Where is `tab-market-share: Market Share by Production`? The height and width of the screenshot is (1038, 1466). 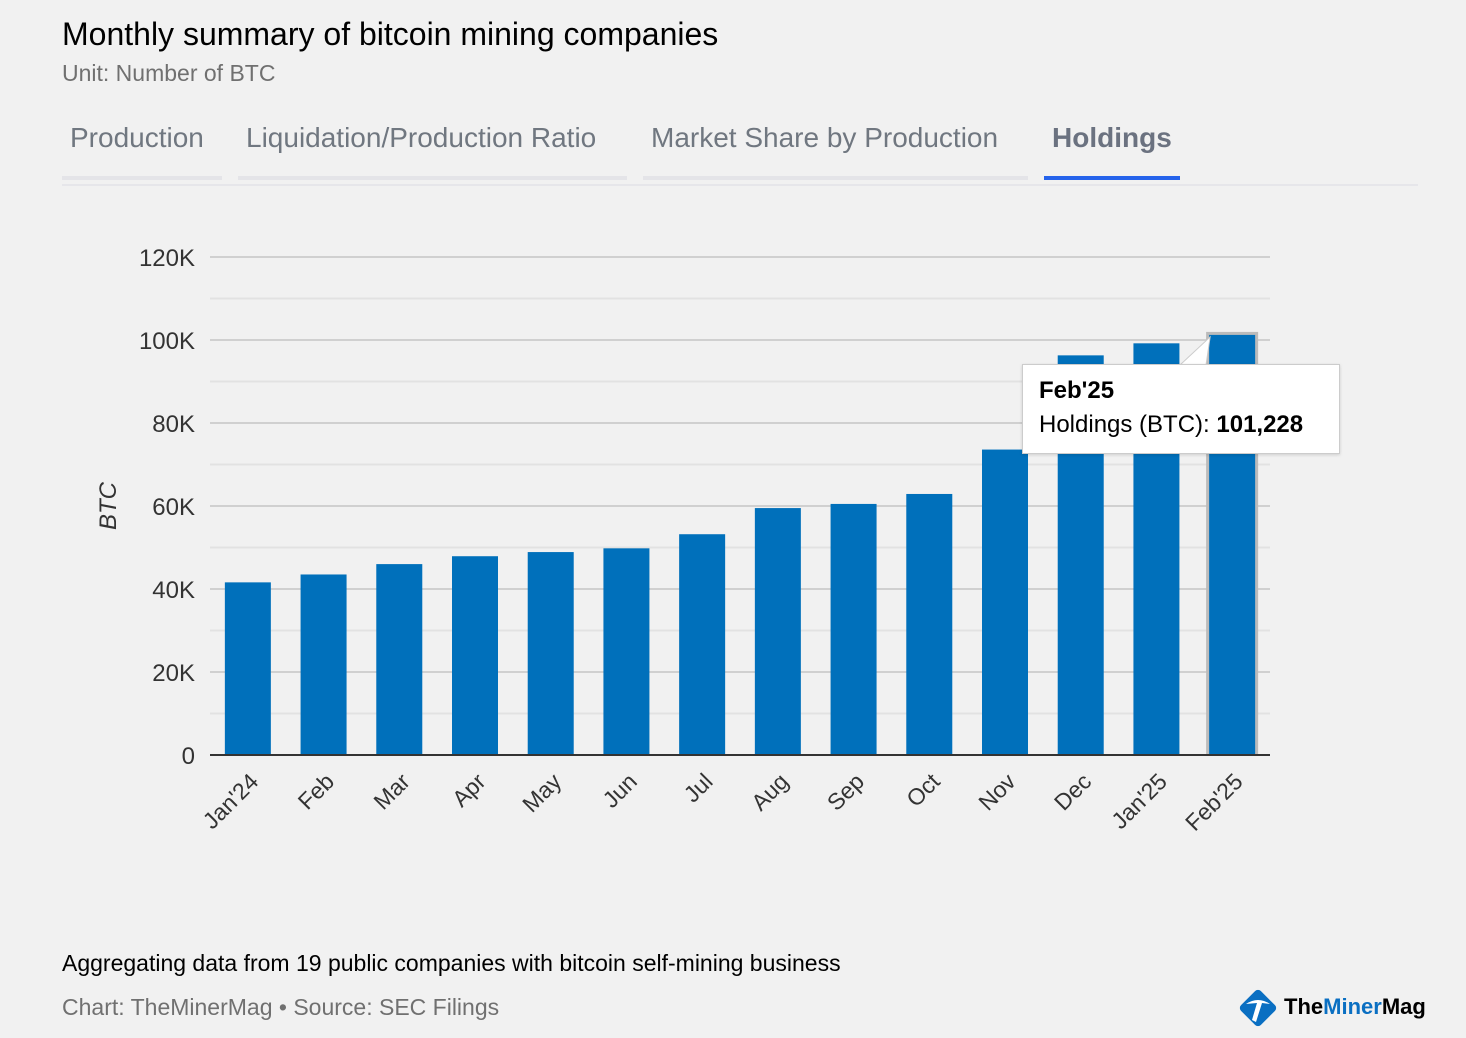
tab-market-share: Market Share by Production is located at coordinates (835, 145).